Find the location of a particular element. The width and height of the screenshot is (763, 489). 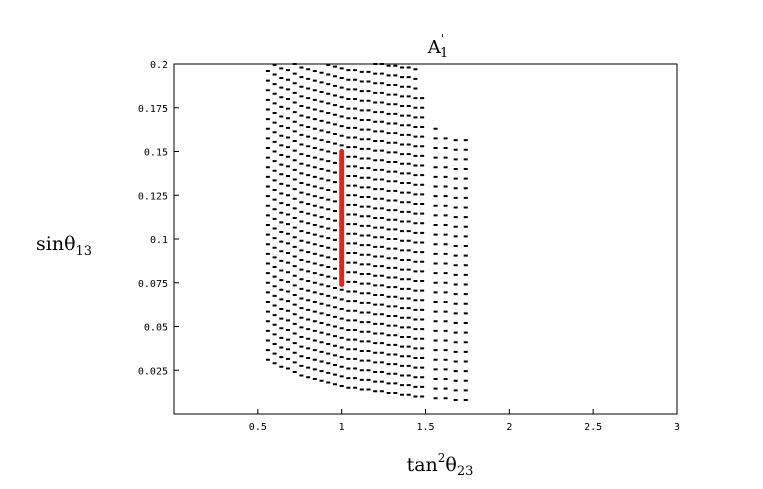

chart-title: A' 1 is located at coordinates (438, 46).